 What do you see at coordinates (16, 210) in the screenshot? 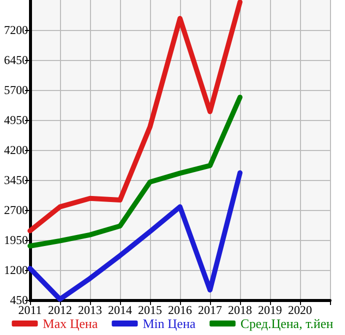
I see `y-tick-label: 2700` at bounding box center [16, 210].